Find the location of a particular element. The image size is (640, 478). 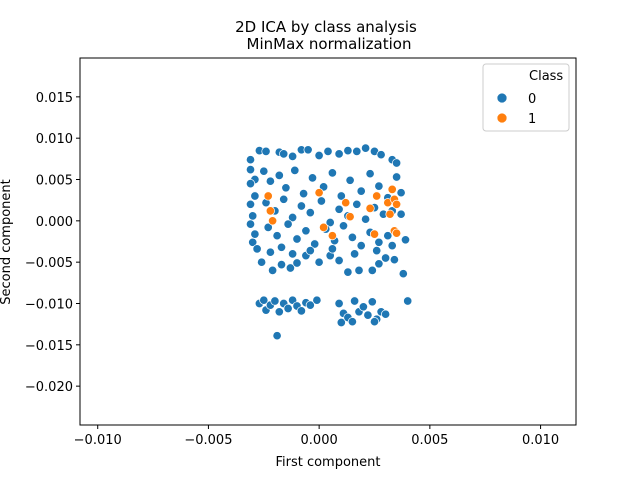

y-axis-label: Second component is located at coordinates (7, 242).